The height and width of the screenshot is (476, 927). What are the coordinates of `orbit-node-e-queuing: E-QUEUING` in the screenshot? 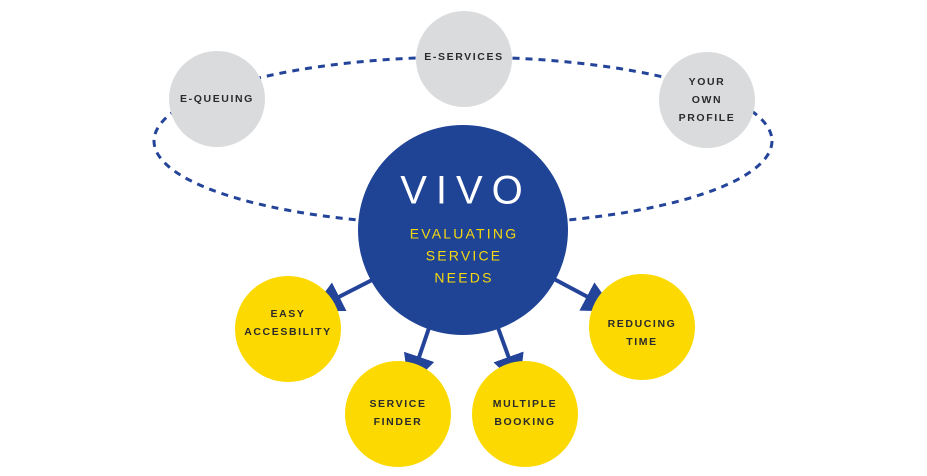 It's located at (217, 99).